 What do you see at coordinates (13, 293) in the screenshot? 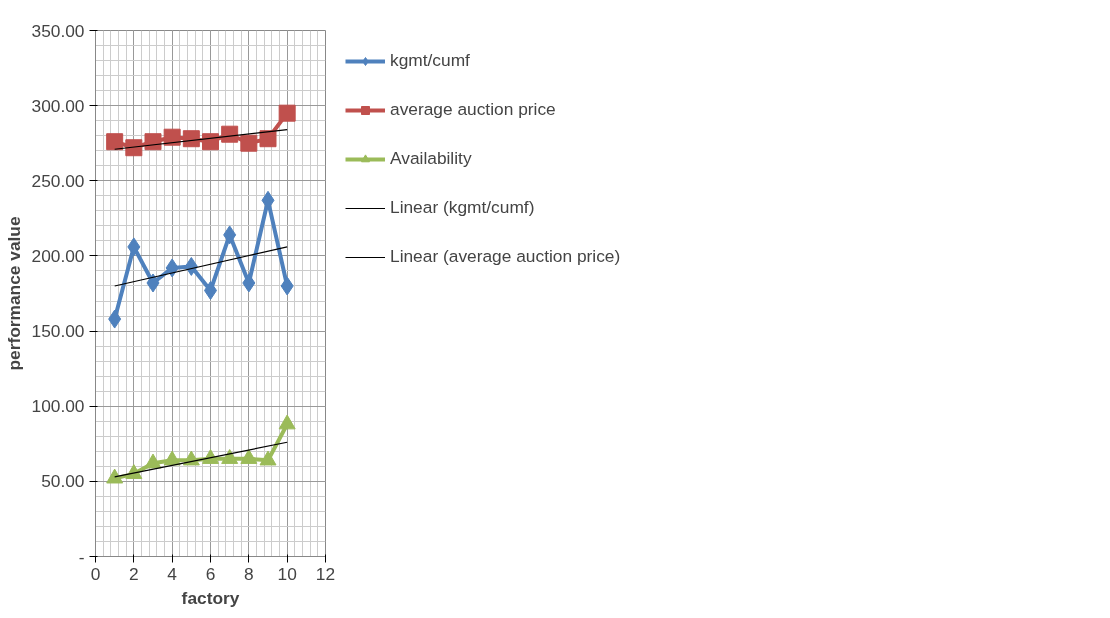
I see `y-axis-title: performance value` at bounding box center [13, 293].